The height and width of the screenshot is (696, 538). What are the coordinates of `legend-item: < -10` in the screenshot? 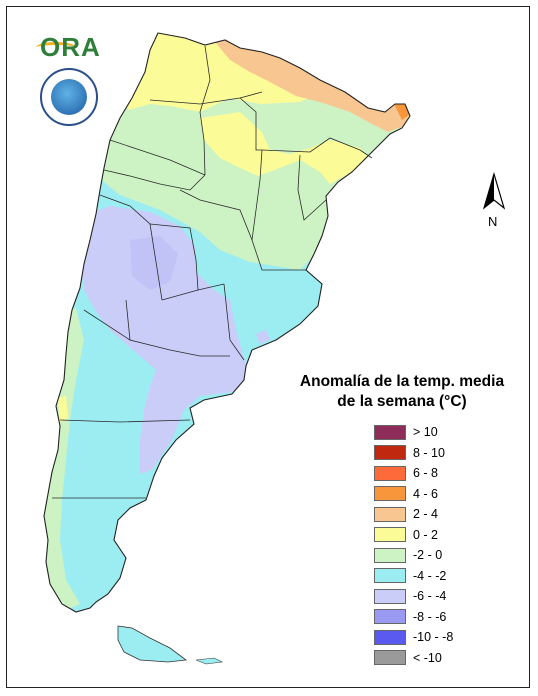 It's located at (413, 658).